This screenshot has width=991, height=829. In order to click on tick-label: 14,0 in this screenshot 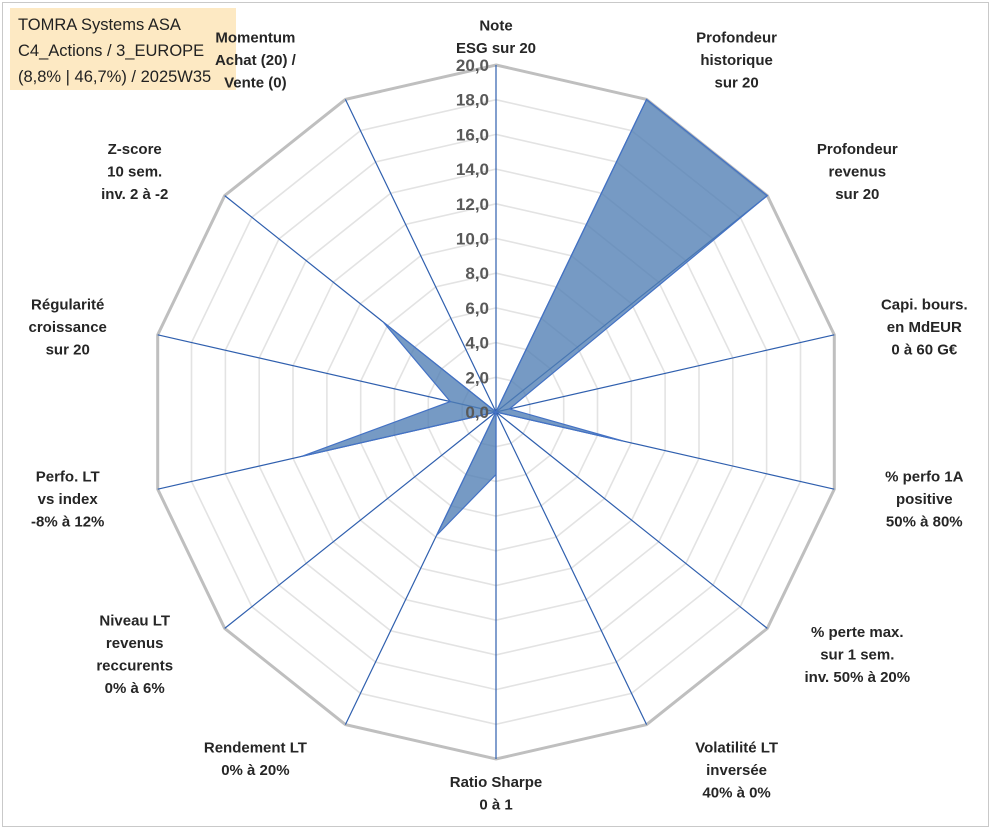, I will do `click(472, 169)`.